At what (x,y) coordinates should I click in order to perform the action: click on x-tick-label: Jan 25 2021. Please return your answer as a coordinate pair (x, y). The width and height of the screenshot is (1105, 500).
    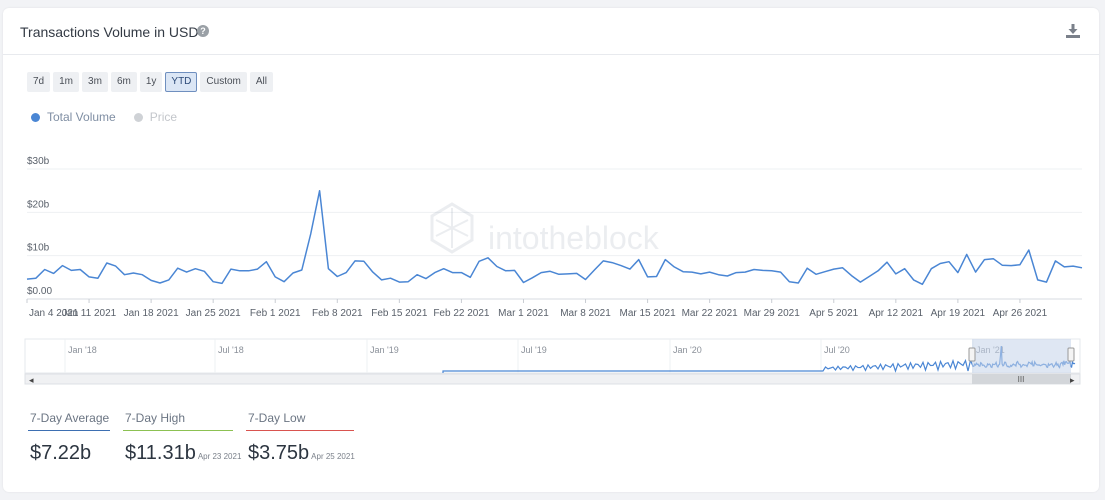
    Looking at the image, I should click on (213, 313).